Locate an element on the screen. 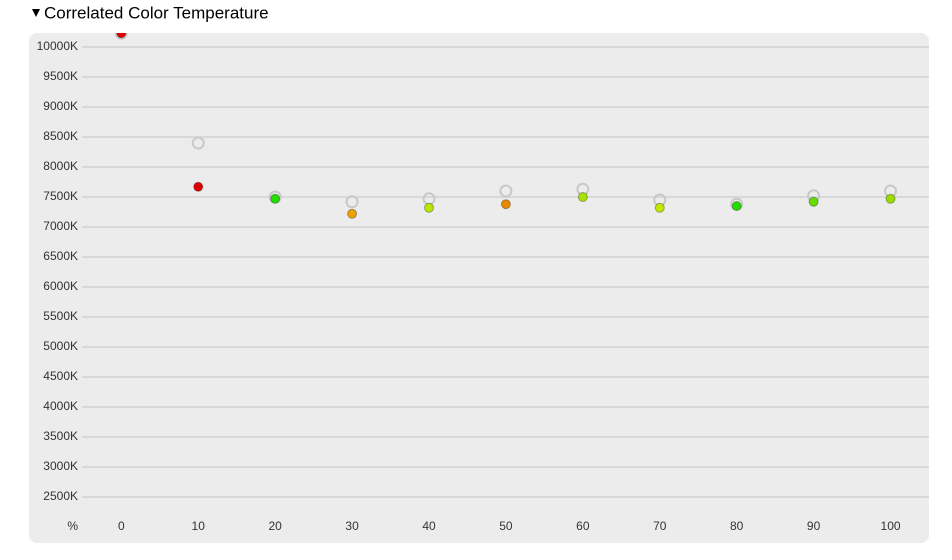  x-tick-label: 40 is located at coordinates (429, 526).